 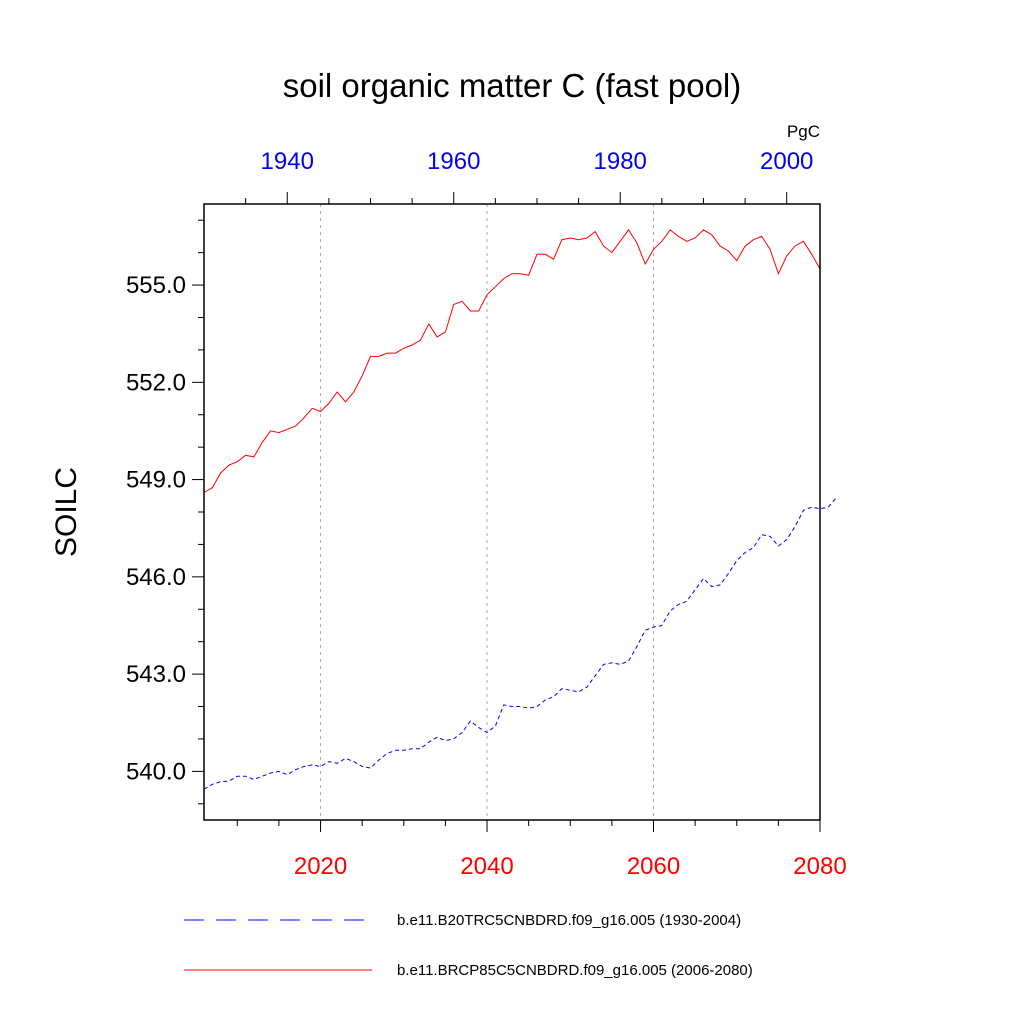 What do you see at coordinates (156, 480) in the screenshot?
I see `y-tick-label-549: 549.0` at bounding box center [156, 480].